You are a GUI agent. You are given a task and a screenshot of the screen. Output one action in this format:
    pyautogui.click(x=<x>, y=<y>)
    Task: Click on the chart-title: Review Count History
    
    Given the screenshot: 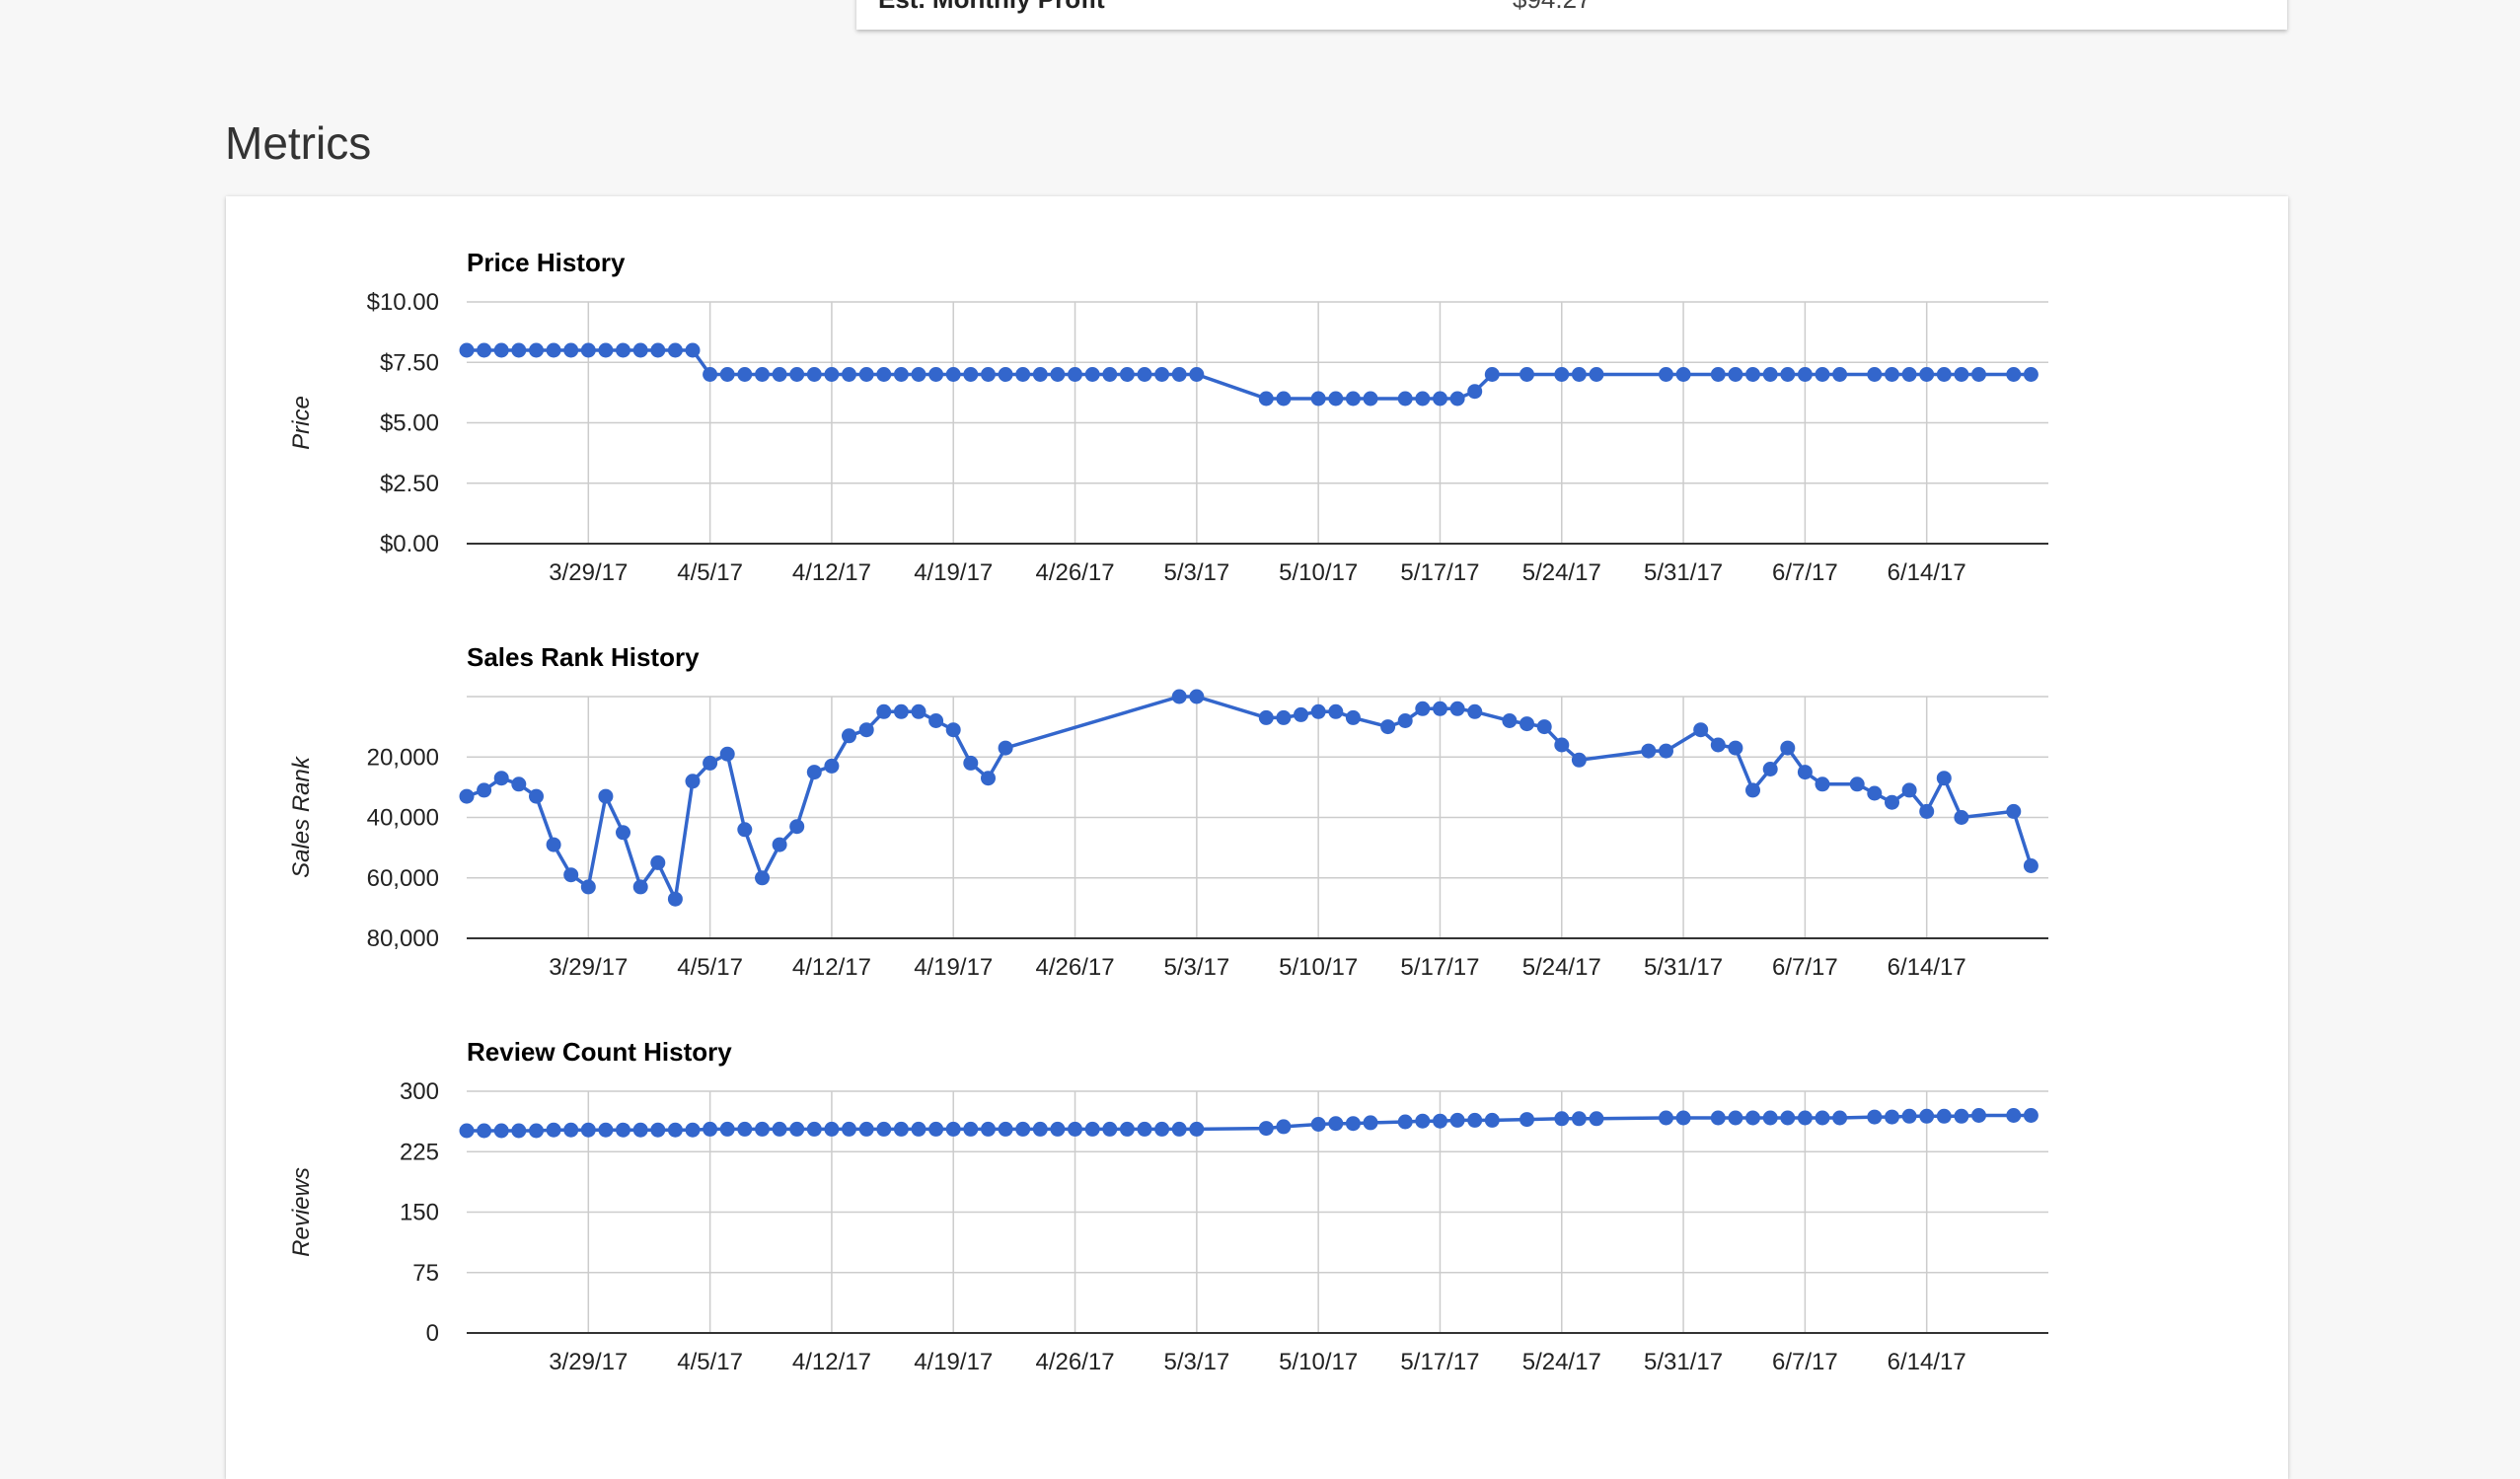 What is the action you would take?
    pyautogui.click(x=599, y=1052)
    